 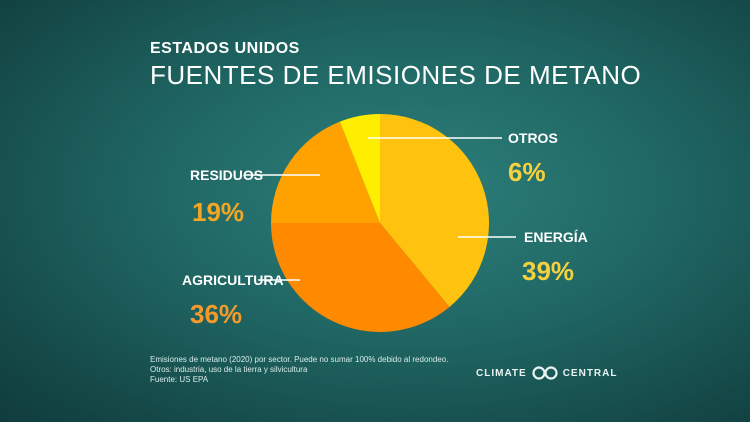 What do you see at coordinates (218, 212) in the screenshot?
I see `slice-value-label: 19%` at bounding box center [218, 212].